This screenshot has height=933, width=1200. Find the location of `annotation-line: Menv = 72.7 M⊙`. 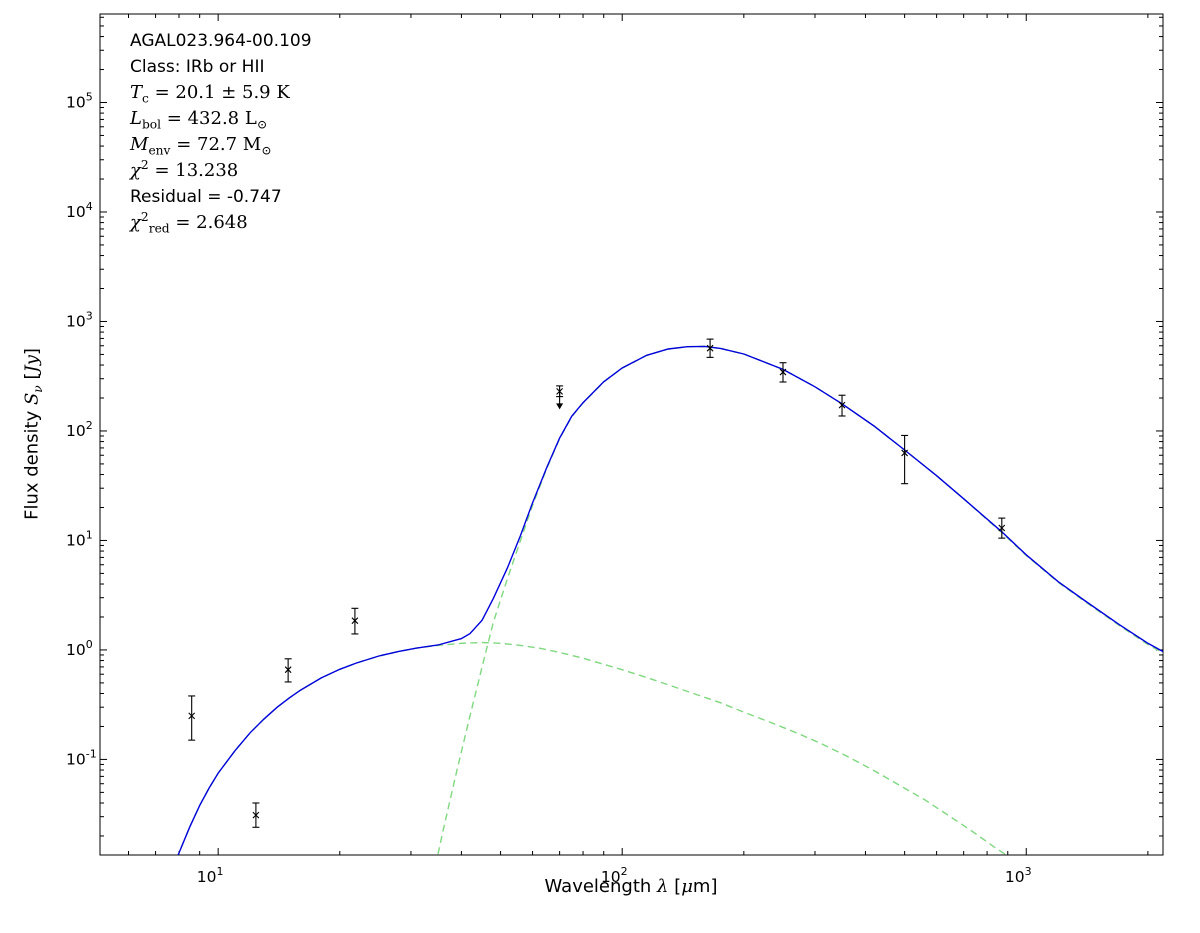

annotation-line: Menv = 72.7 M⊙ is located at coordinates (201, 146).